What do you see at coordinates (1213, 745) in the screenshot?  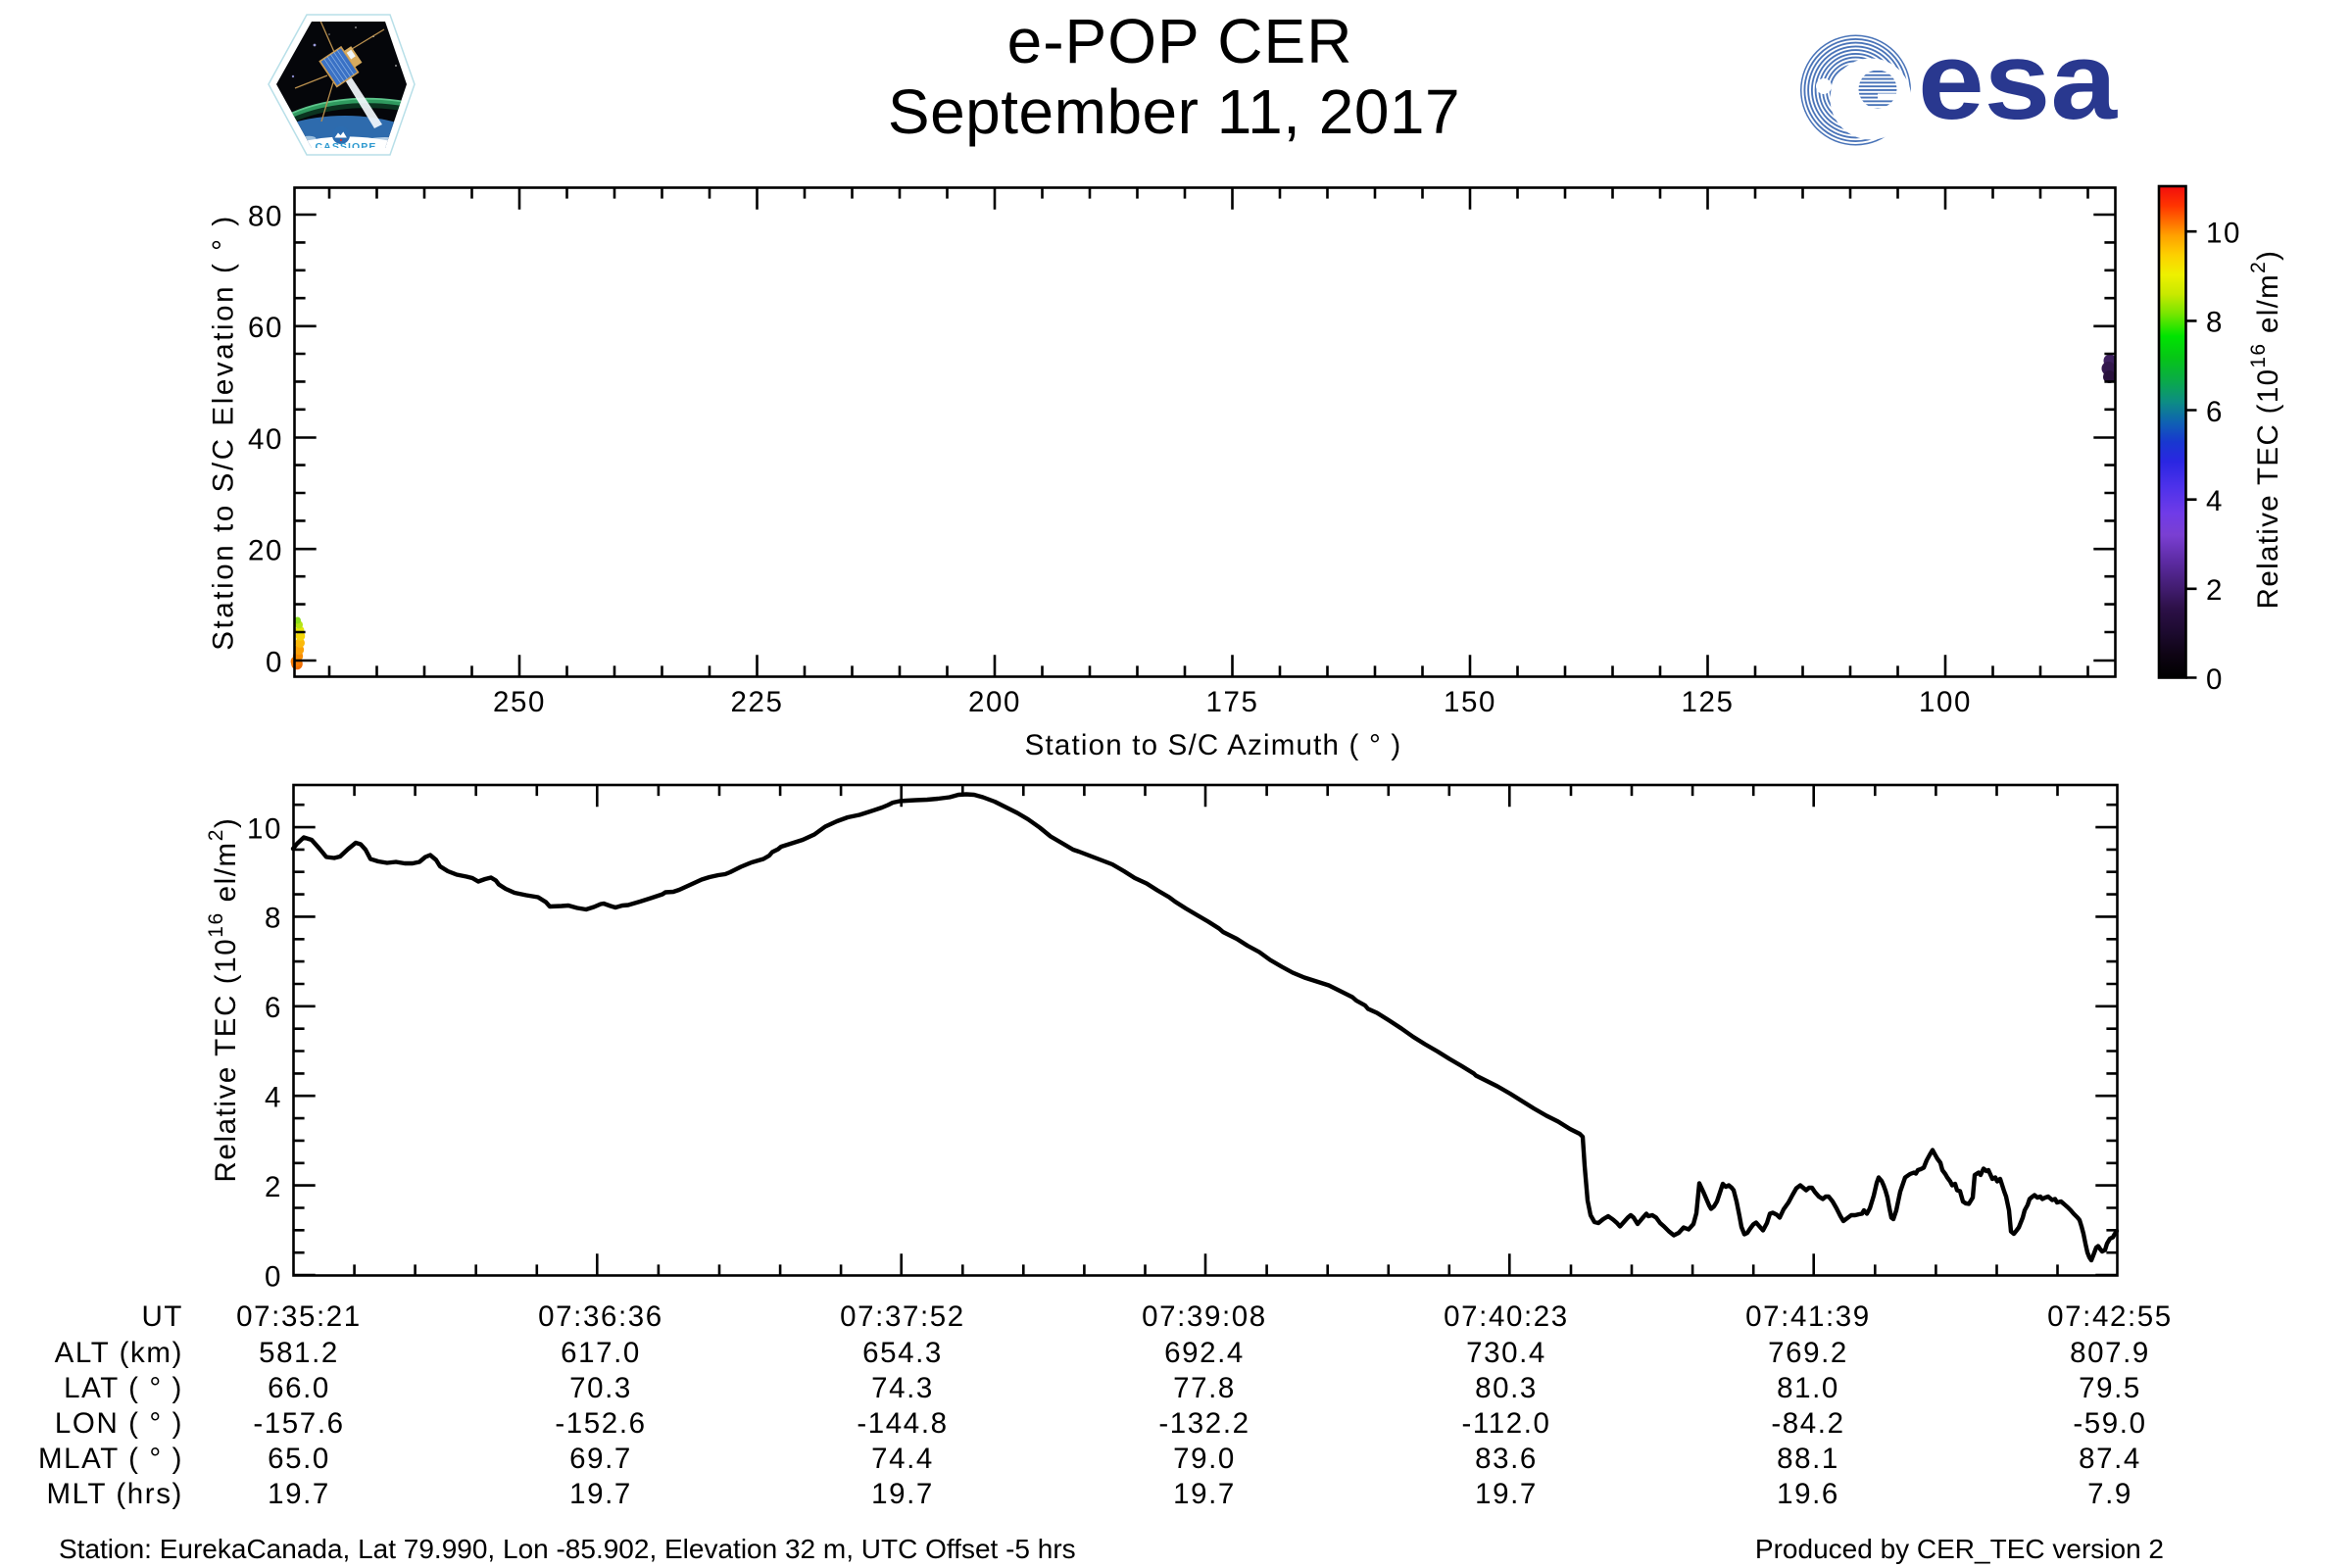 I see `svg-text: Station to S/C Azimuth ( ° )` at bounding box center [1213, 745].